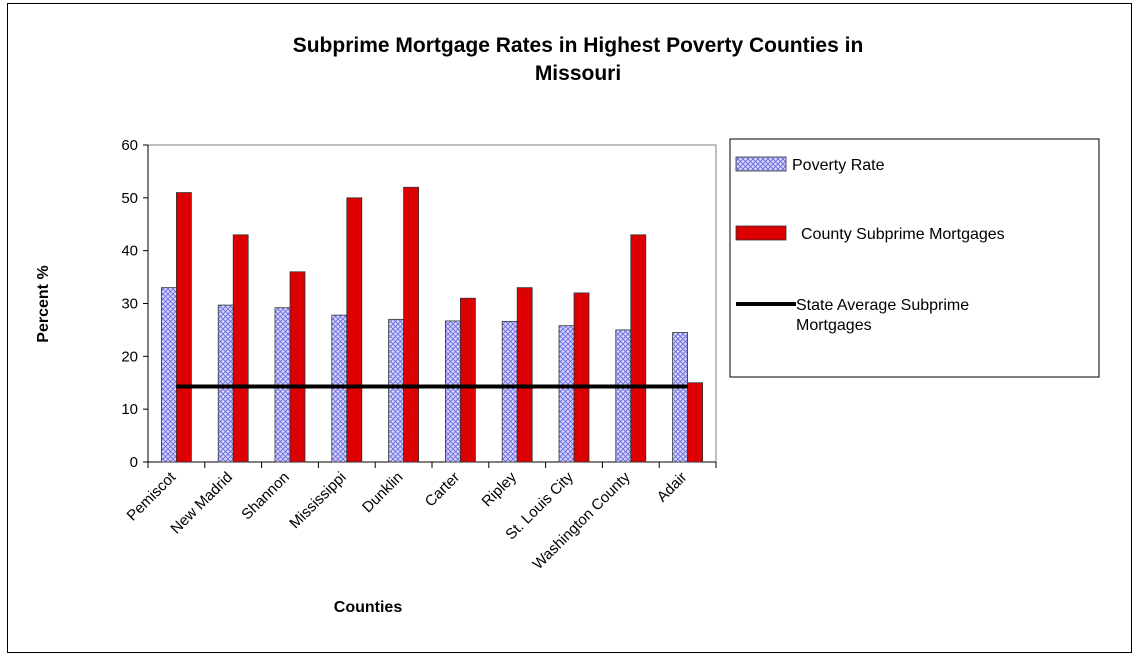  Describe the element at coordinates (581, 520) in the screenshot. I see `category-label: Washington County` at that location.